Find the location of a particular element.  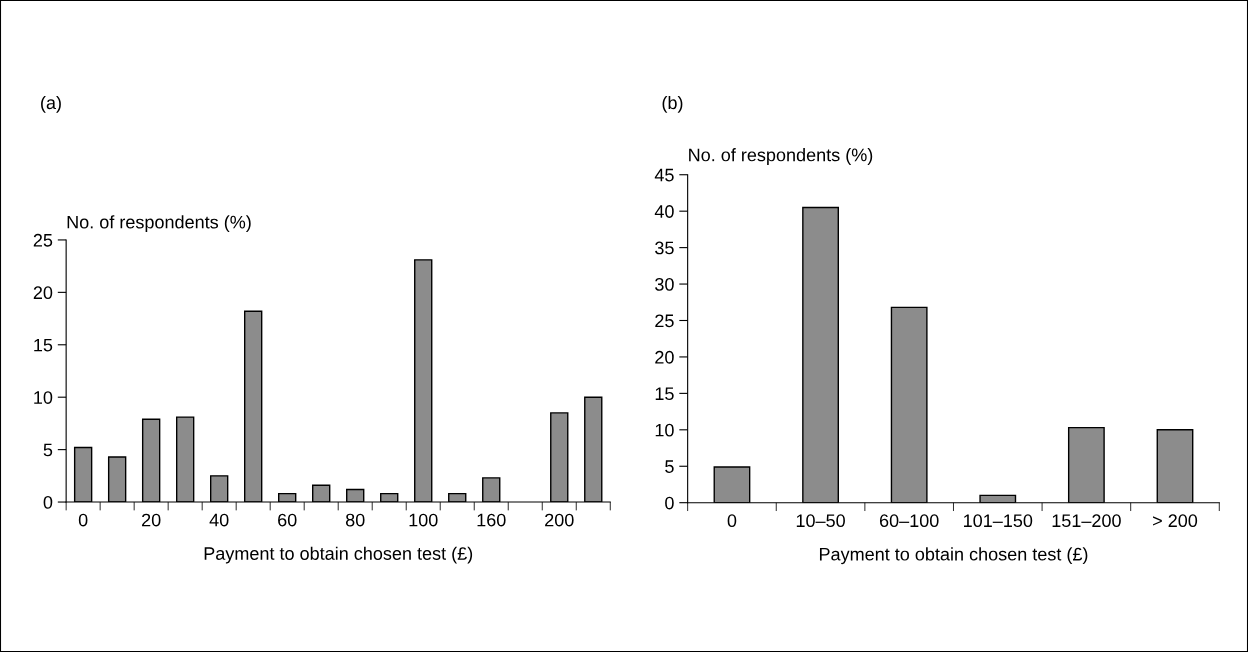

x-tick-label: 160 is located at coordinates (491, 520).